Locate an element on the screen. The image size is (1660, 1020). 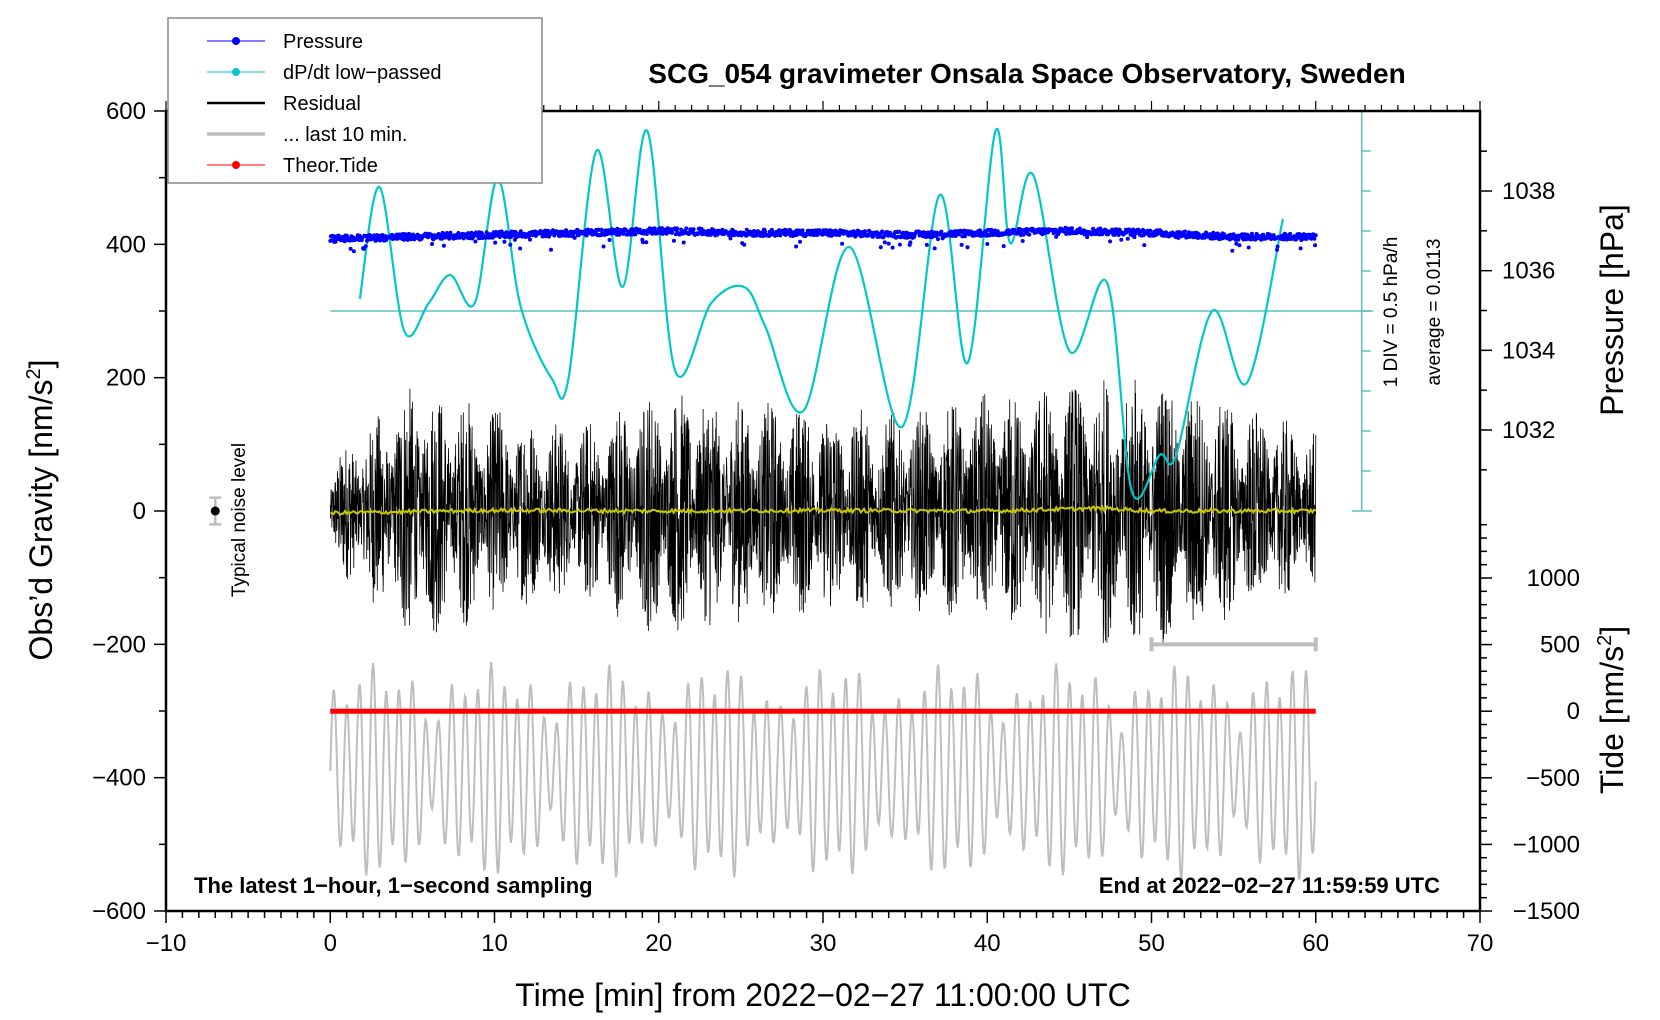
noise-point is located at coordinates (215, 511).